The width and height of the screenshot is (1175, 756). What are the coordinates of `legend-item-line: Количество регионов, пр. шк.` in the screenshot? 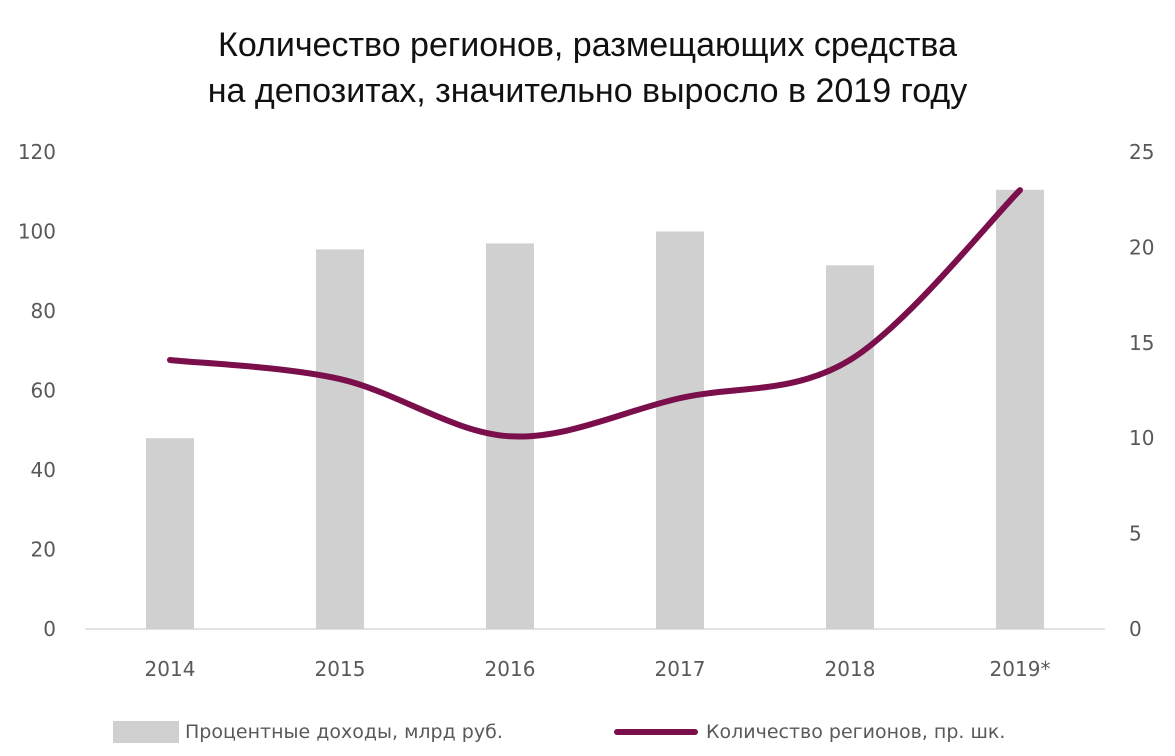 It's located at (809, 732).